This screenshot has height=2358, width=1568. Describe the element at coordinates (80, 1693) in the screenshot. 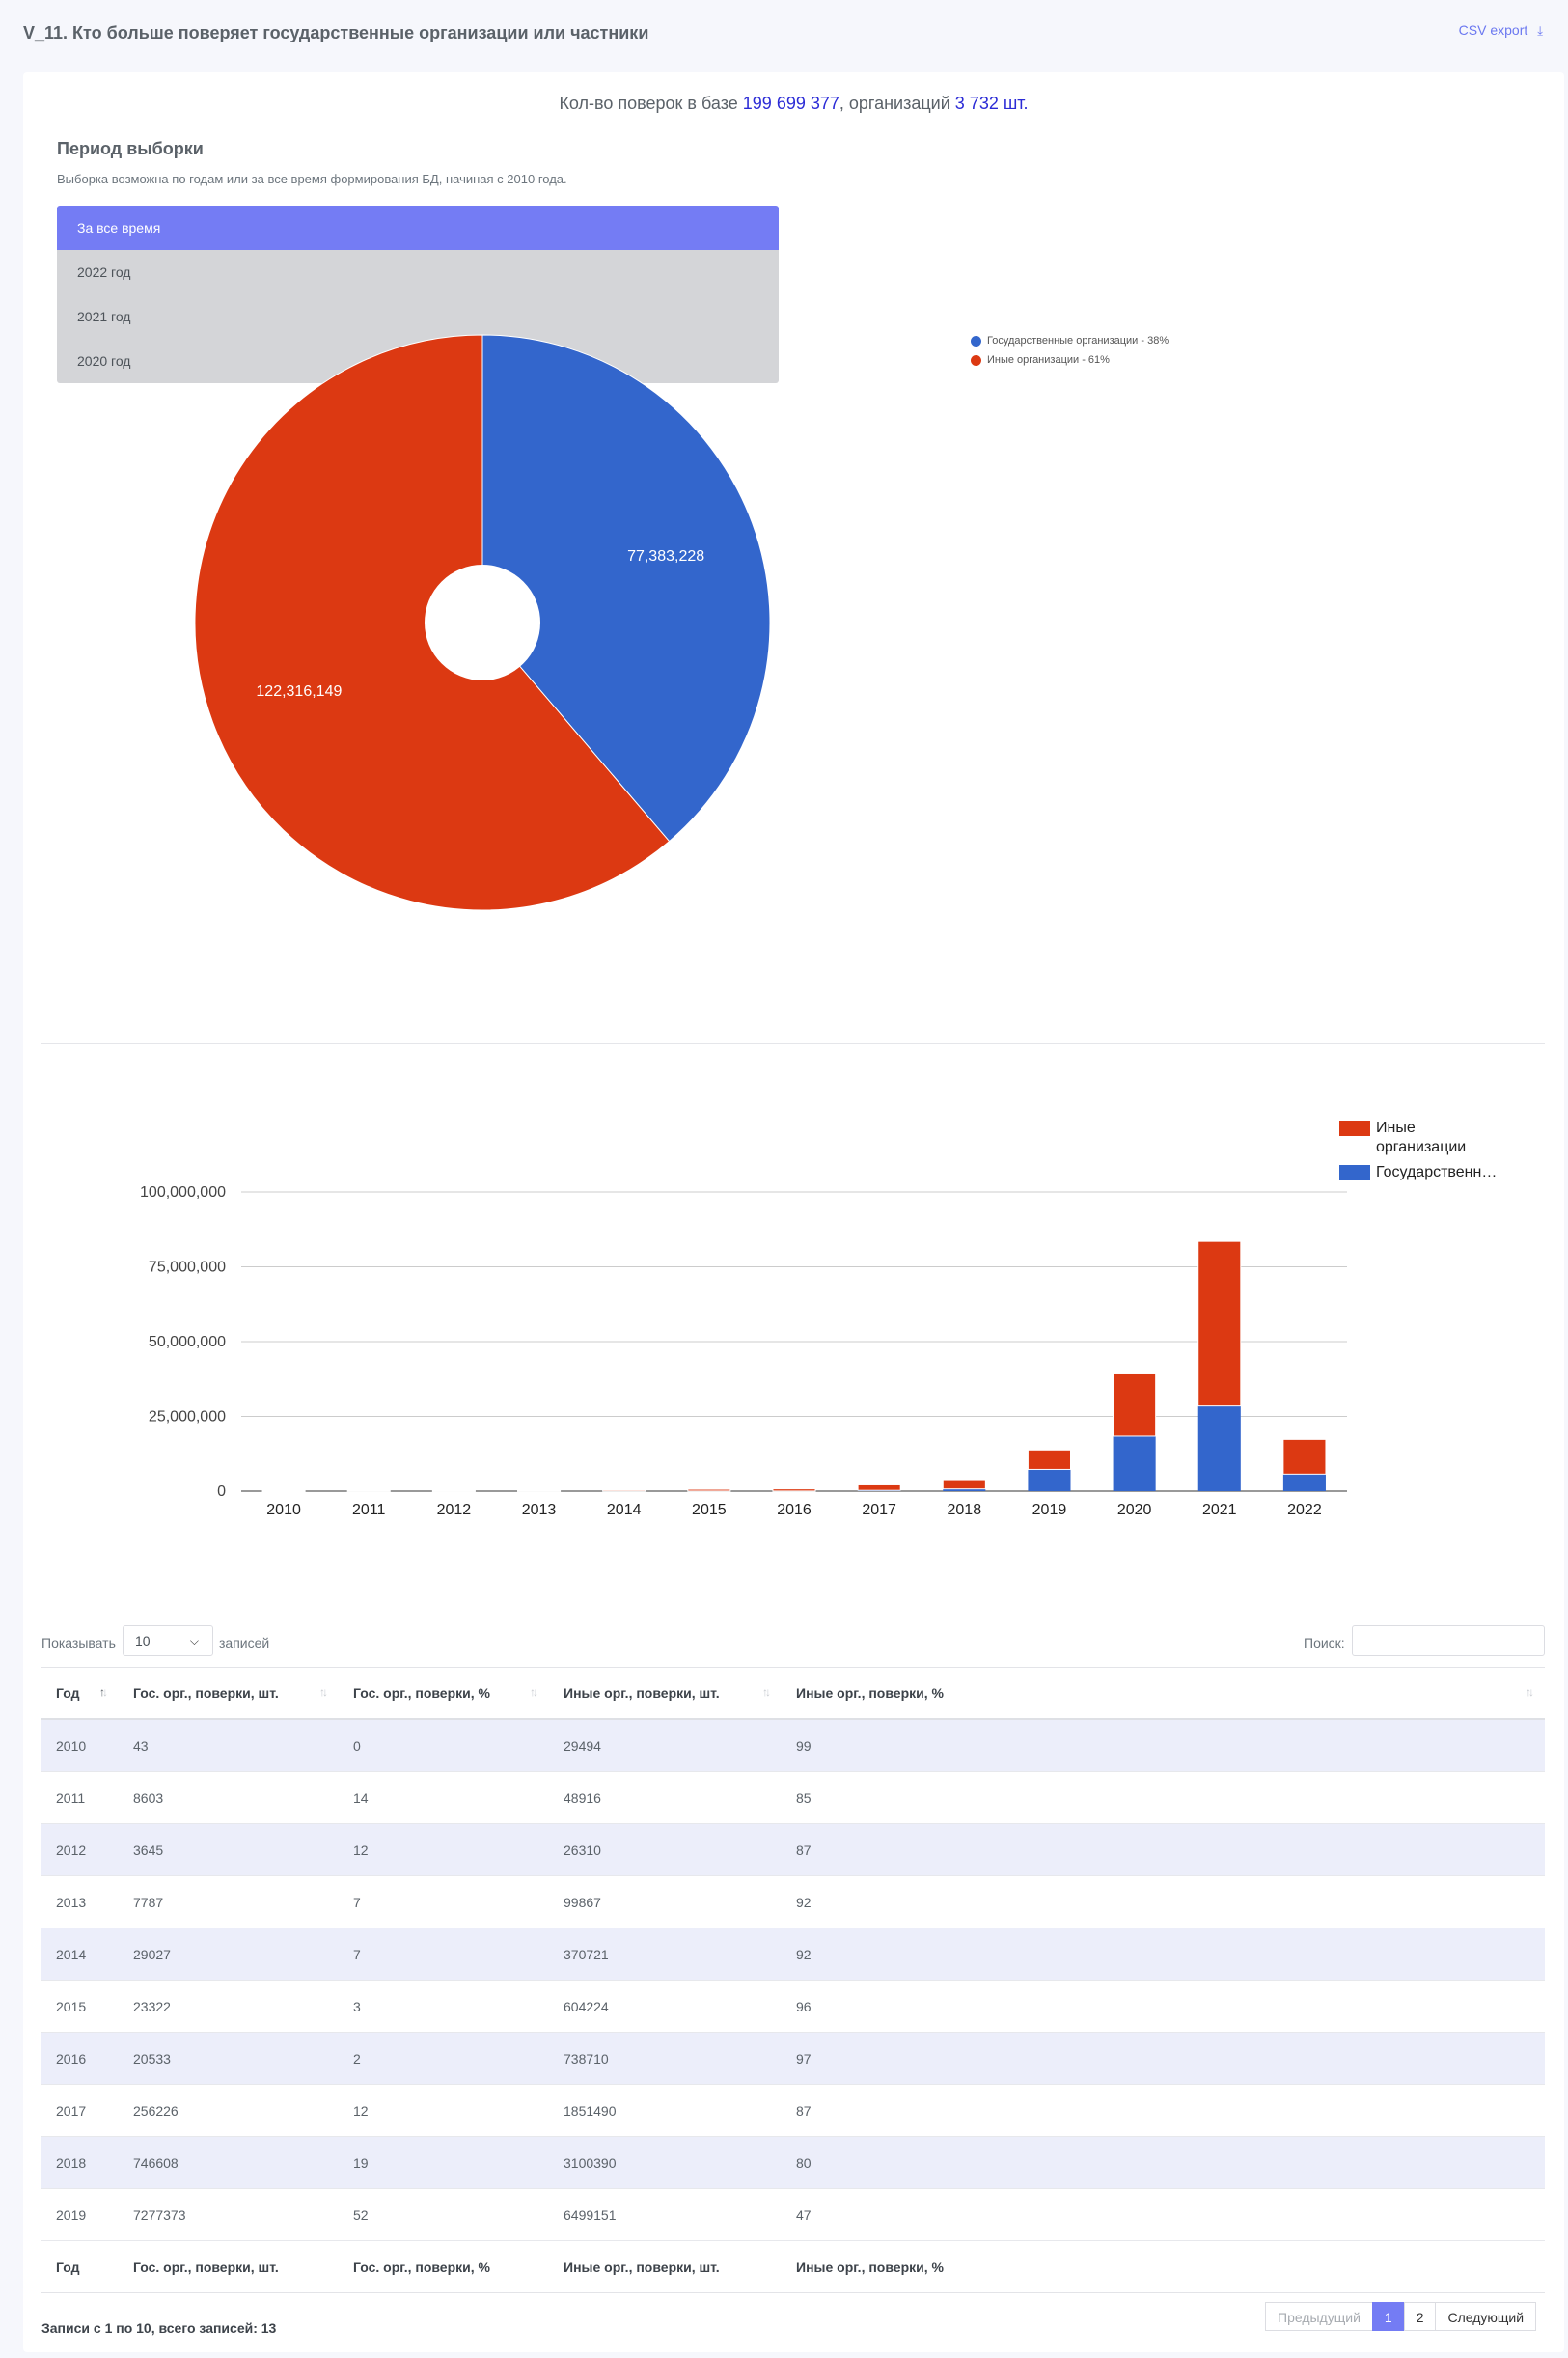

I see `column-header-year: Год ↑↓` at that location.